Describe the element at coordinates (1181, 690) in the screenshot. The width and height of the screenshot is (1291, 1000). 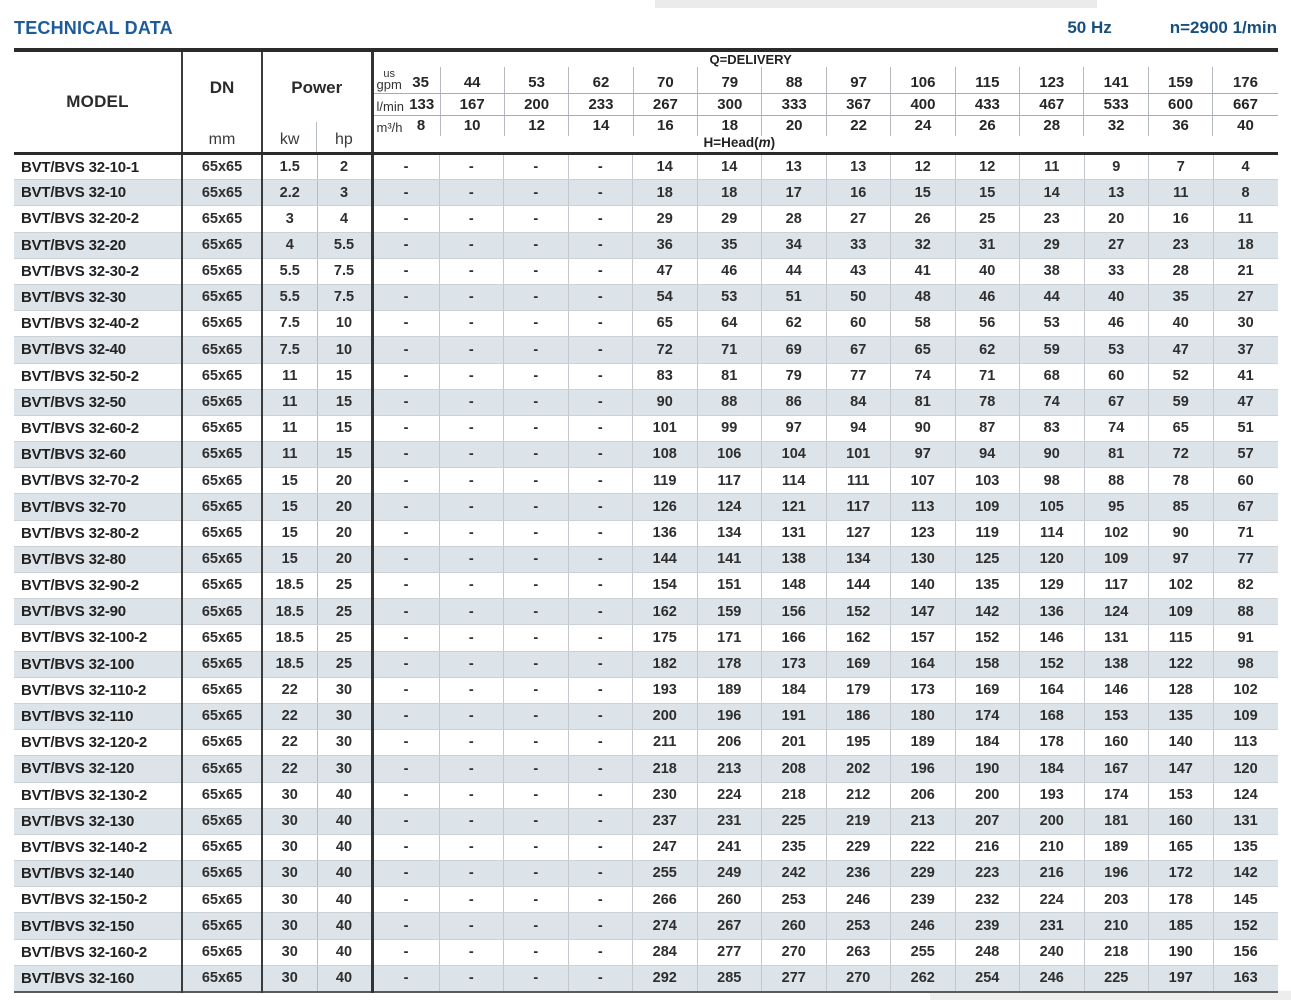
I see `head-value-cell: 128` at that location.